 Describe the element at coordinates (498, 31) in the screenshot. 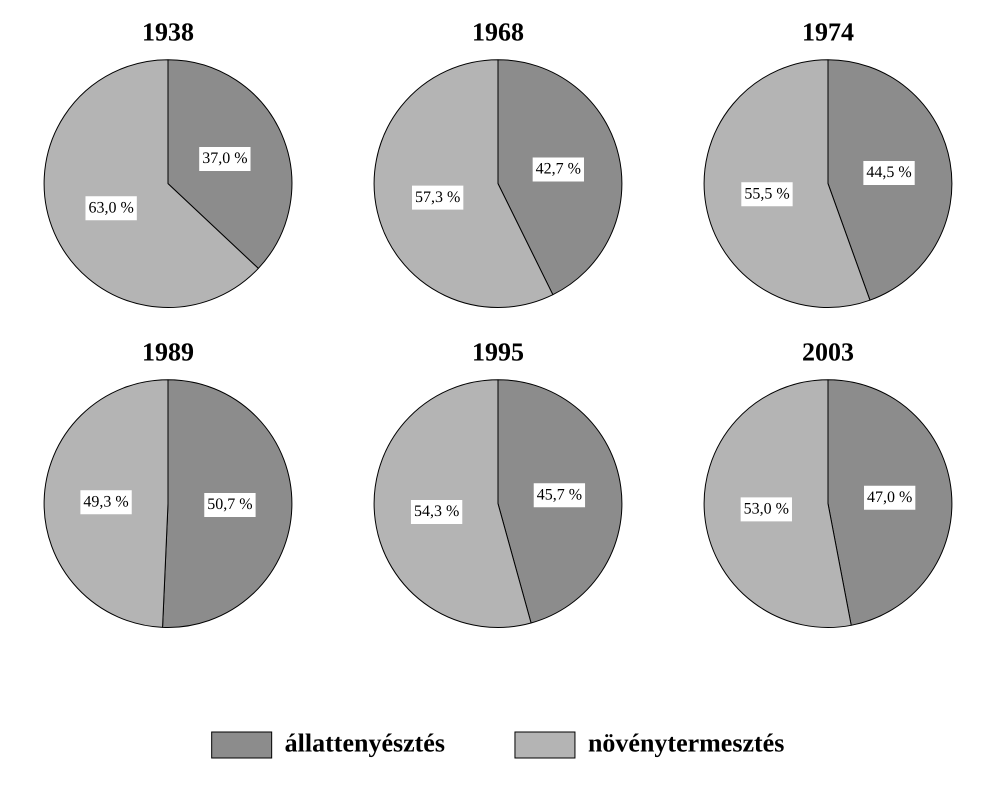

I see `chart-title: 1968` at that location.